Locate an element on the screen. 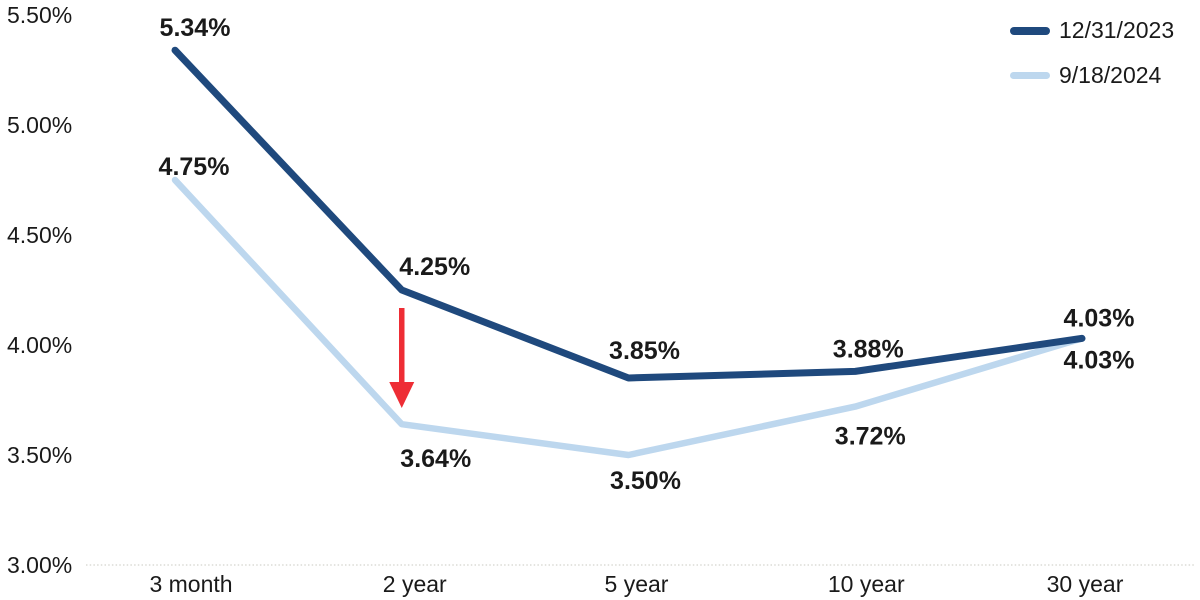 The height and width of the screenshot is (600, 1200). data-label-12-31-2023: 4.03% is located at coordinates (1099, 318).